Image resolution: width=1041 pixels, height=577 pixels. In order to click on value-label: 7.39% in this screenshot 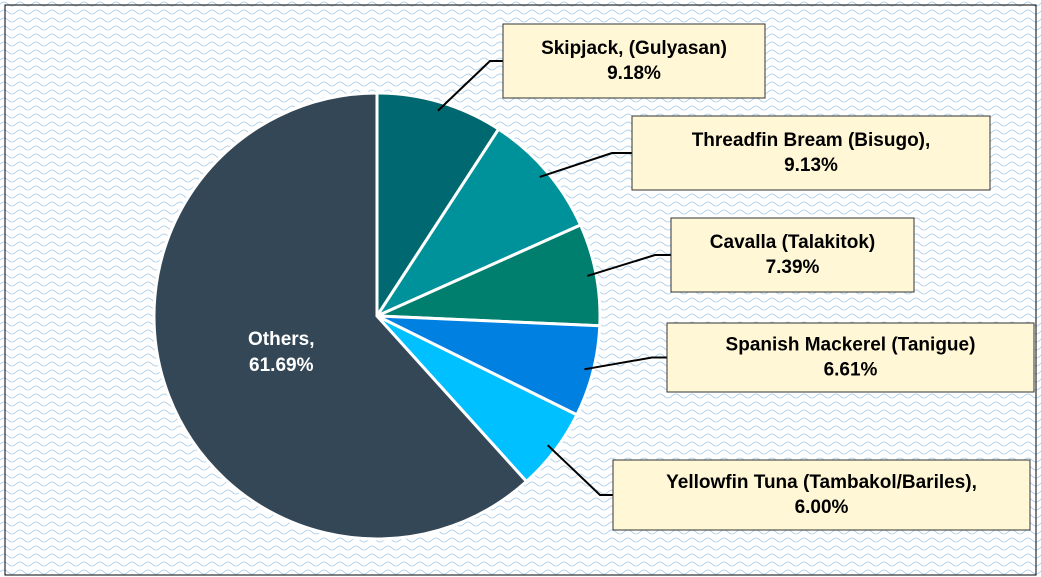, I will do `click(793, 267)`.